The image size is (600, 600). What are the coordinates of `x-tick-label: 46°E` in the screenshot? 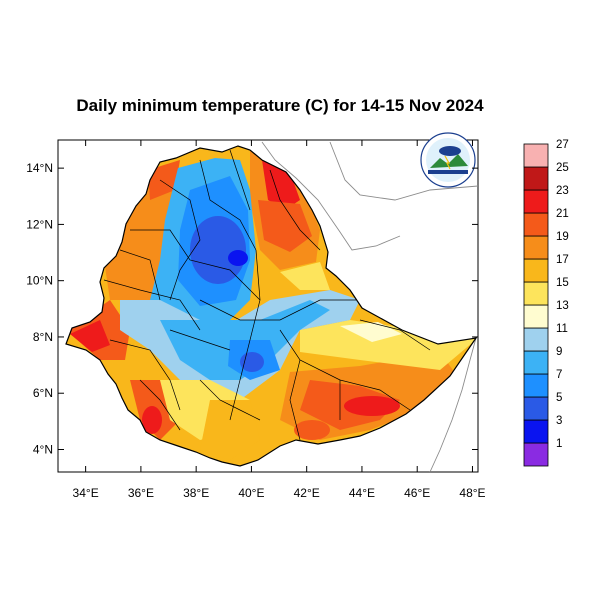 It's located at (417, 493).